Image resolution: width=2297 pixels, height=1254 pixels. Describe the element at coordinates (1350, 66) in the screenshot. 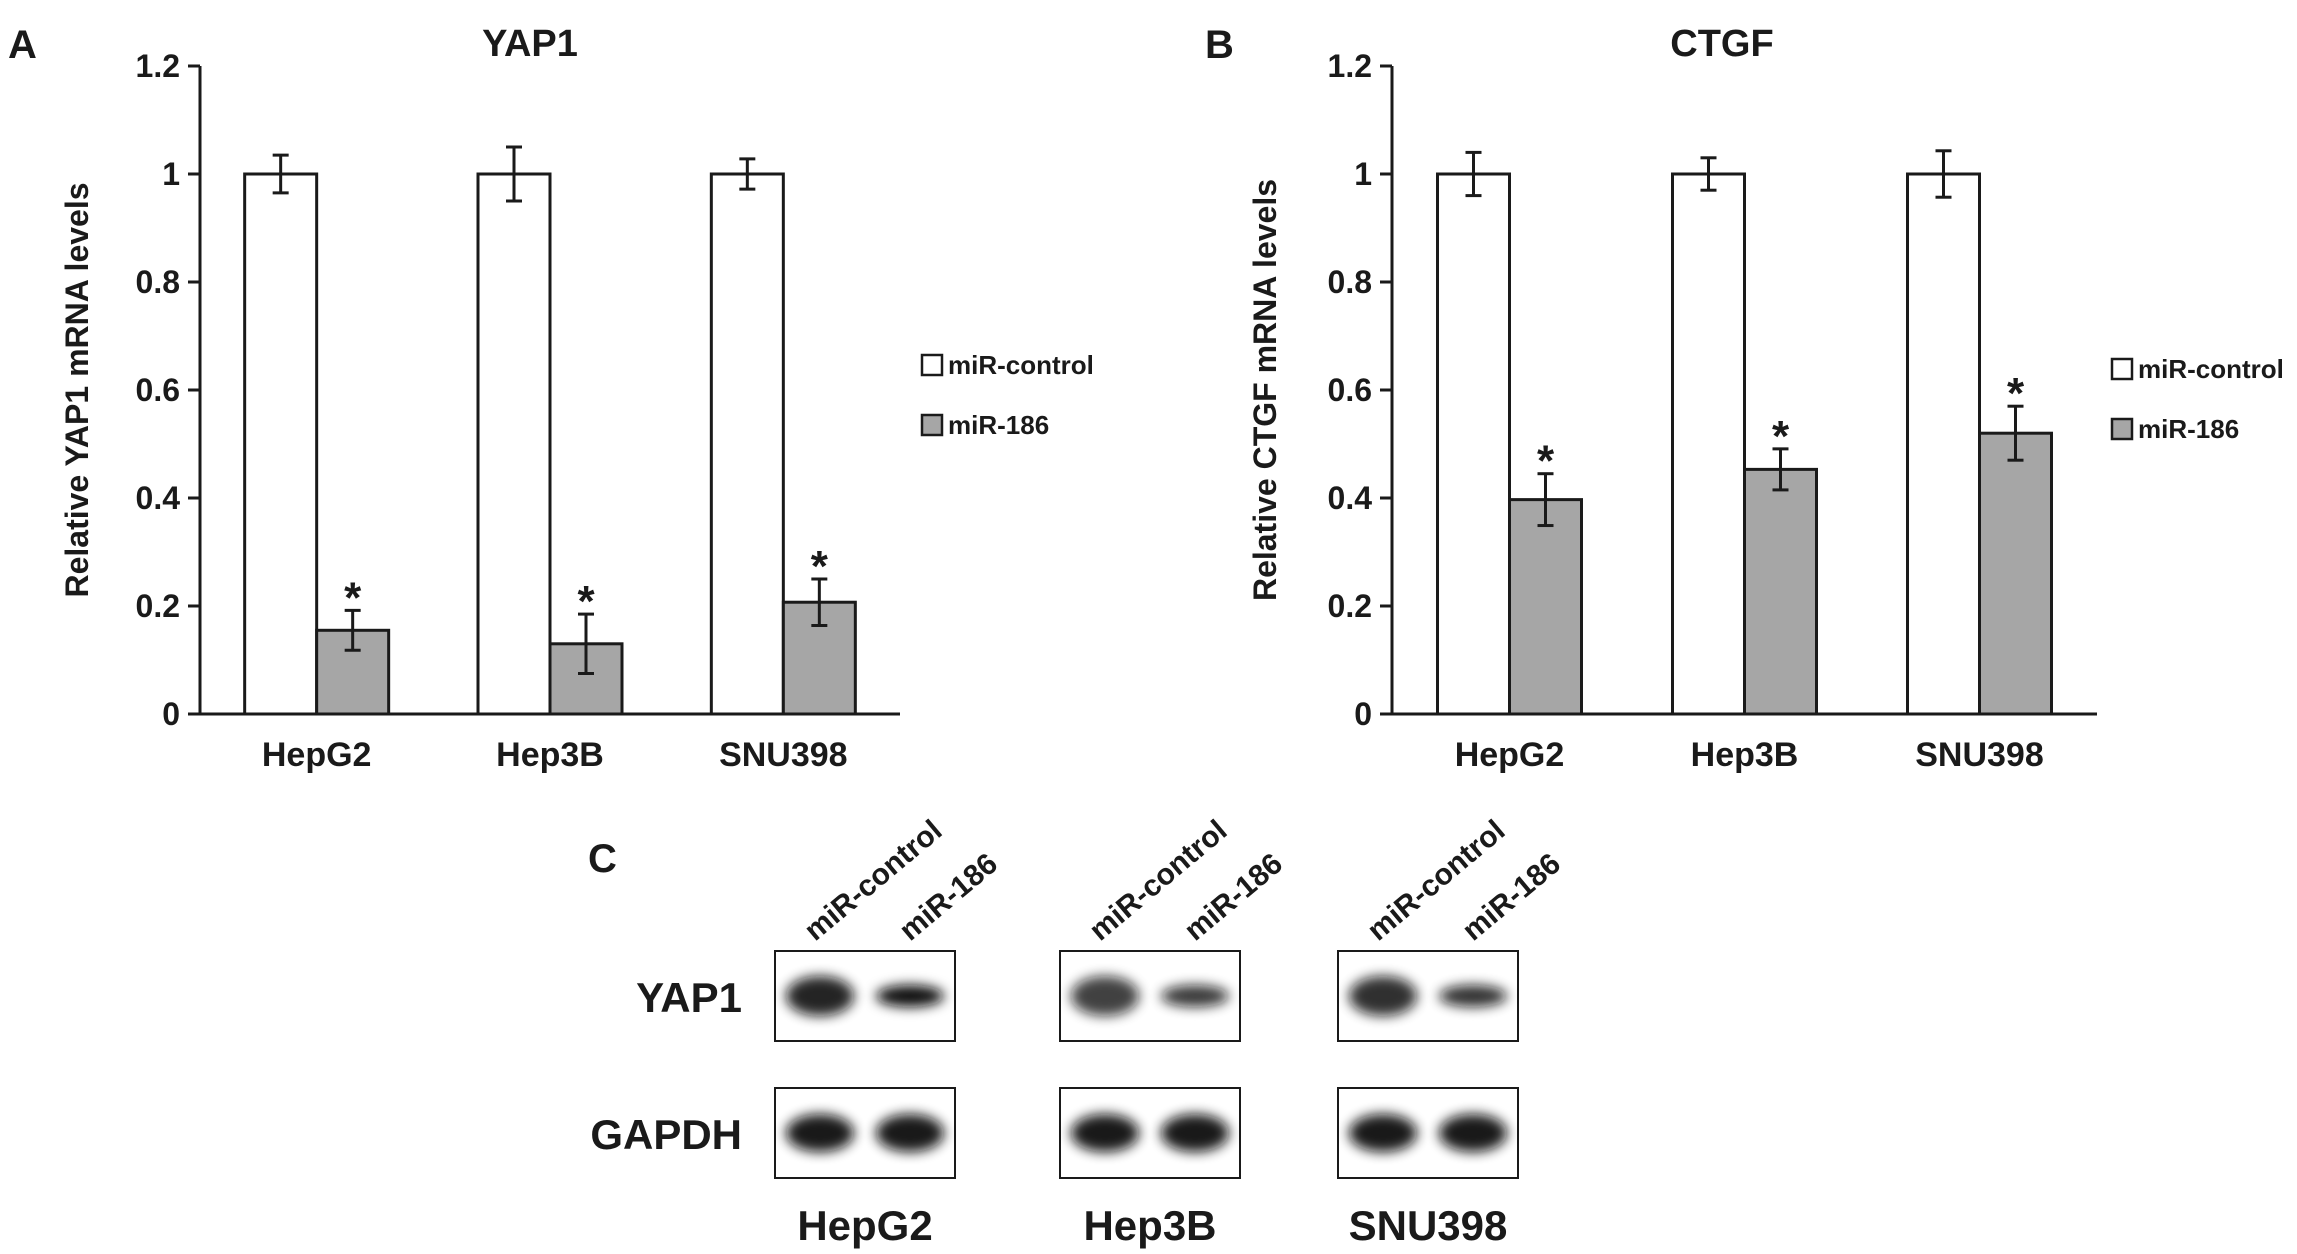

I see `chart-b-y-tick-label: 1.2` at that location.